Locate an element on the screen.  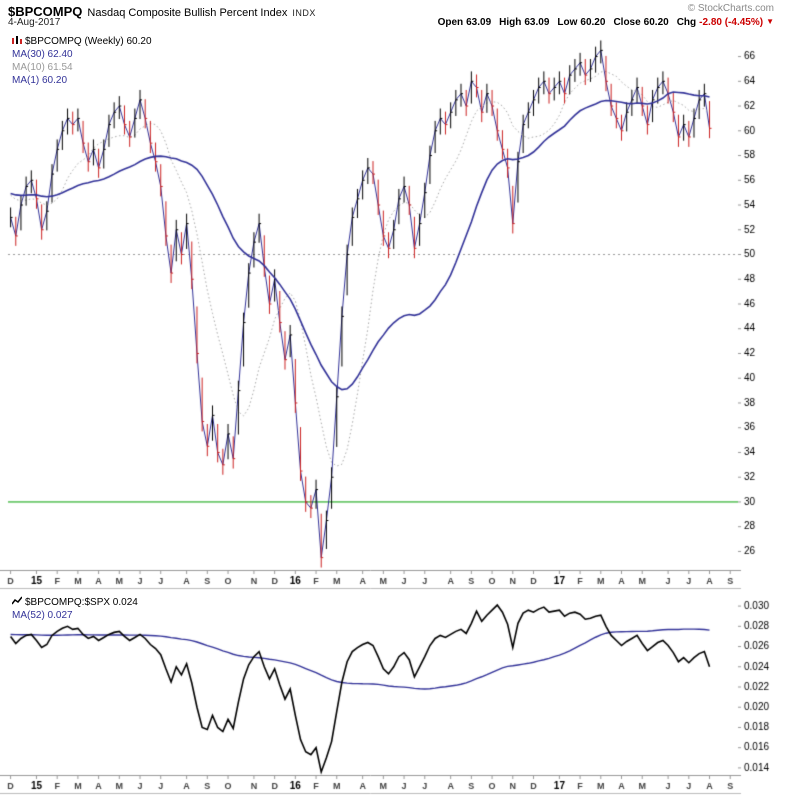
close-label: Close is located at coordinates (627, 22).